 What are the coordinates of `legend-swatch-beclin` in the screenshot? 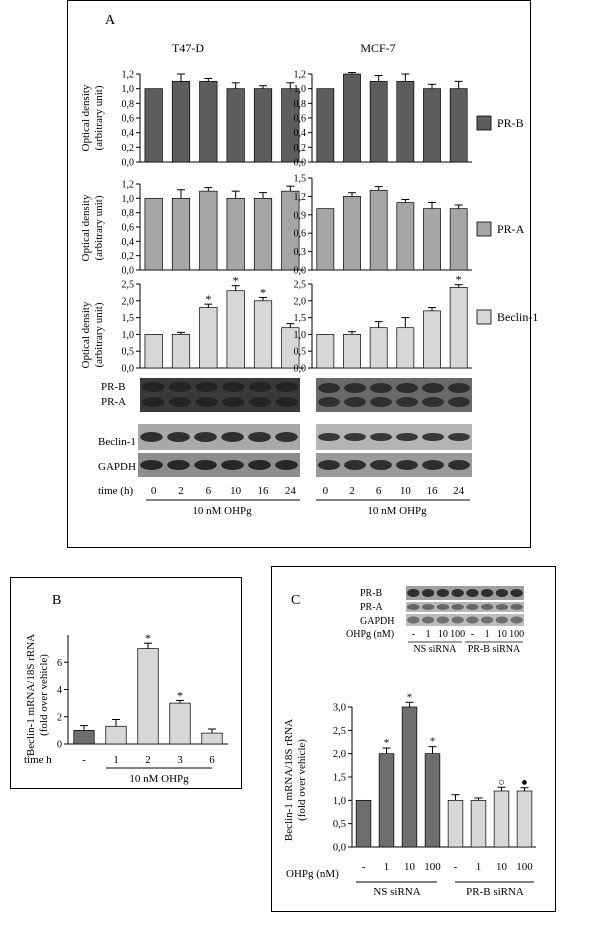 It's located at (484, 317).